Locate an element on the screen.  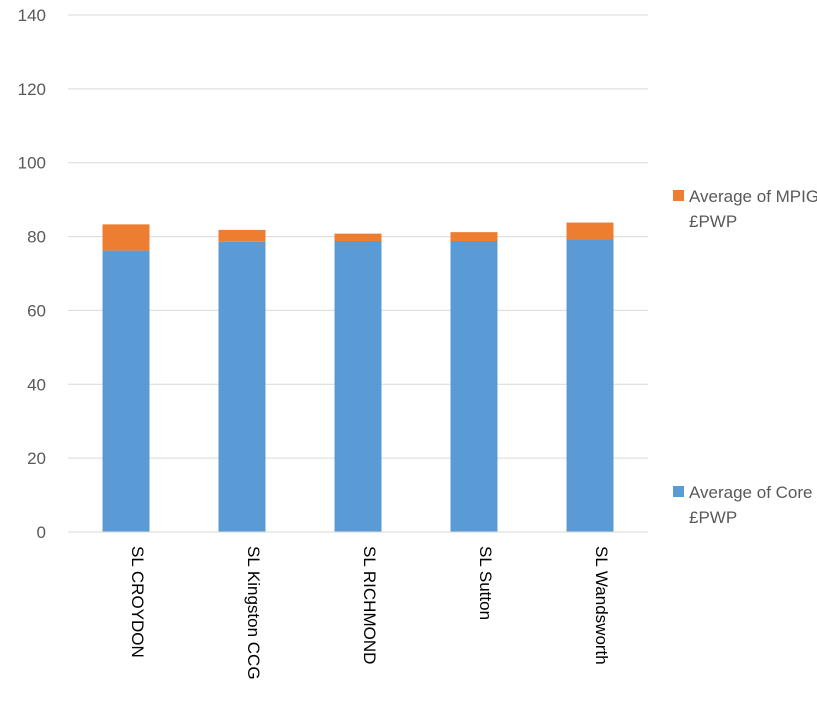
legend-label-mpig: Average of MPIG £PWP is located at coordinates (753, 209).